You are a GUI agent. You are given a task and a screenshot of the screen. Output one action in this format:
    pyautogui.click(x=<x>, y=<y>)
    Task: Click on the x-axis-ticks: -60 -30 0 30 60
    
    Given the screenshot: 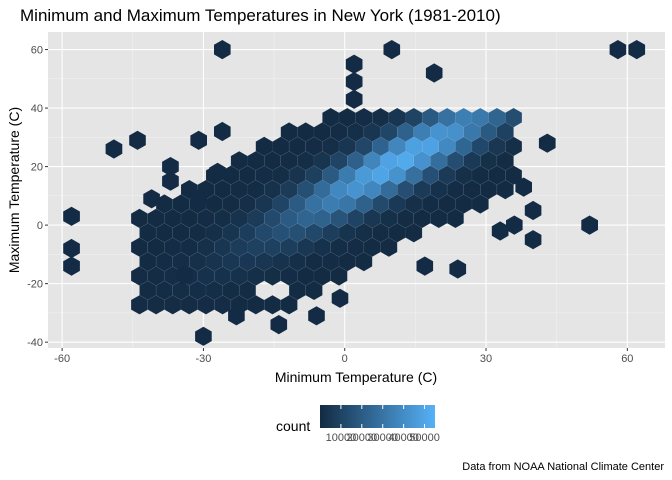 What is the action you would take?
    pyautogui.click(x=343, y=356)
    